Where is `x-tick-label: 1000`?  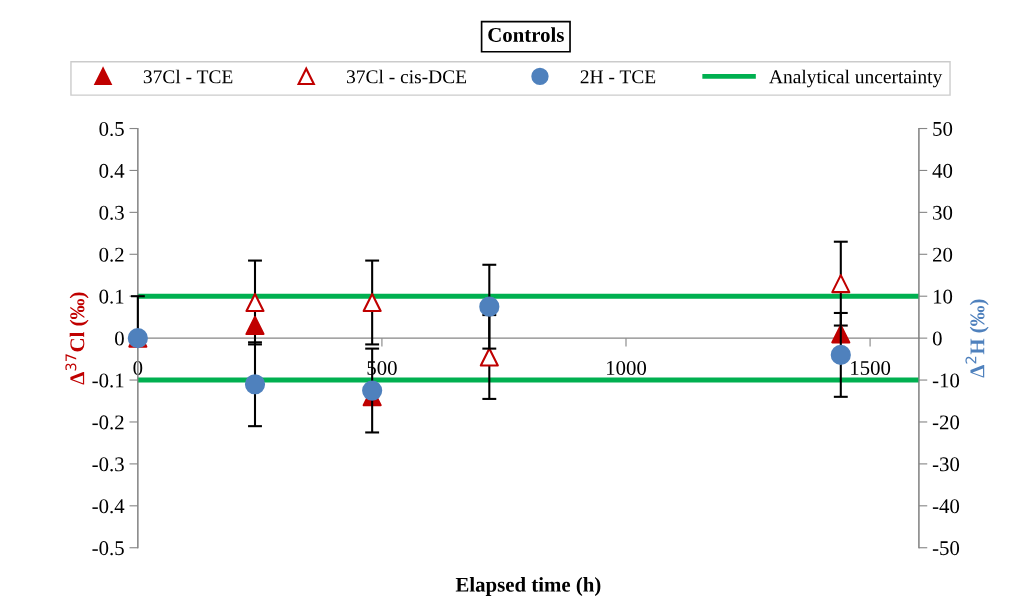 x-tick-label: 1000 is located at coordinates (627, 368).